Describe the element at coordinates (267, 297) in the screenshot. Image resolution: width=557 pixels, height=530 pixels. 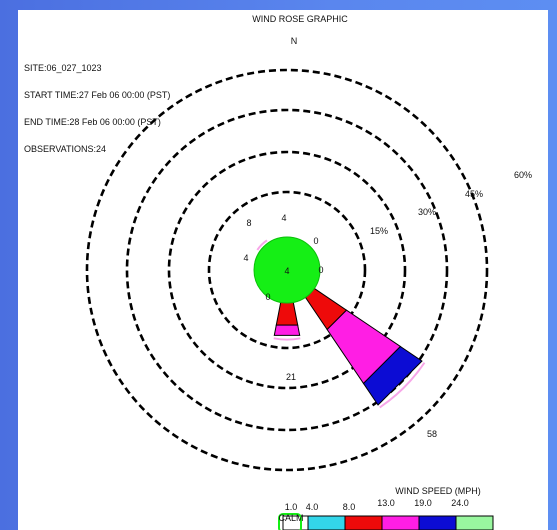
I see `sector-label-sw: 0` at that location.